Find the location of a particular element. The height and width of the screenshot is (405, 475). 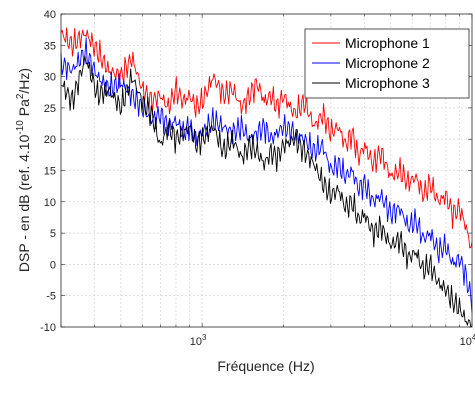

x-tick-label-exponent: 4 is located at coordinates (473, 337).